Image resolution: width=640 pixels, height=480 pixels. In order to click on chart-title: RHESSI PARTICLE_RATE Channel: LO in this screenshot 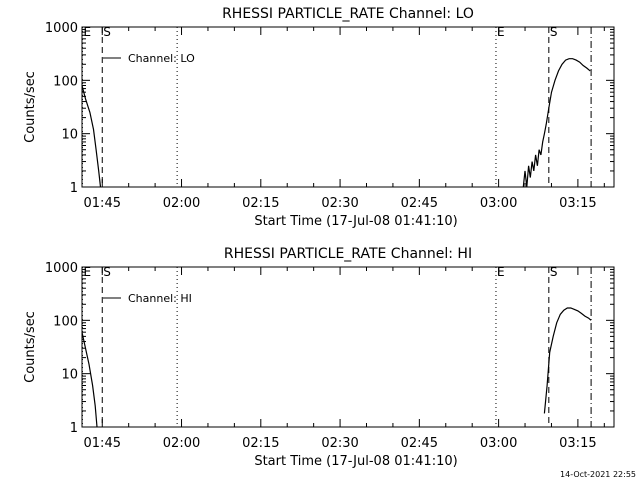, I will do `click(348, 14)`.